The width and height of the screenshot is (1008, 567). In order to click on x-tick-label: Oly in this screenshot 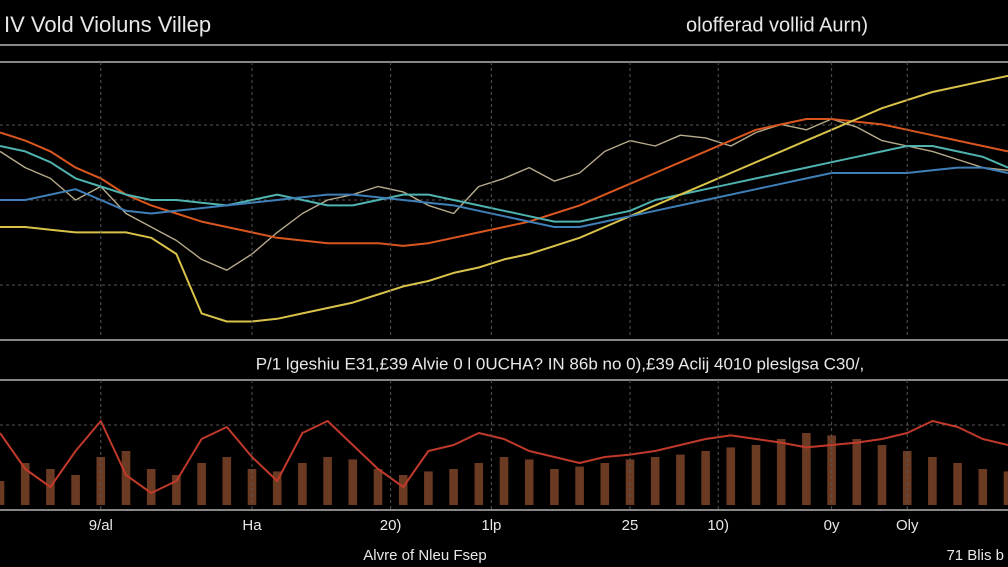, I will do `click(907, 525)`.